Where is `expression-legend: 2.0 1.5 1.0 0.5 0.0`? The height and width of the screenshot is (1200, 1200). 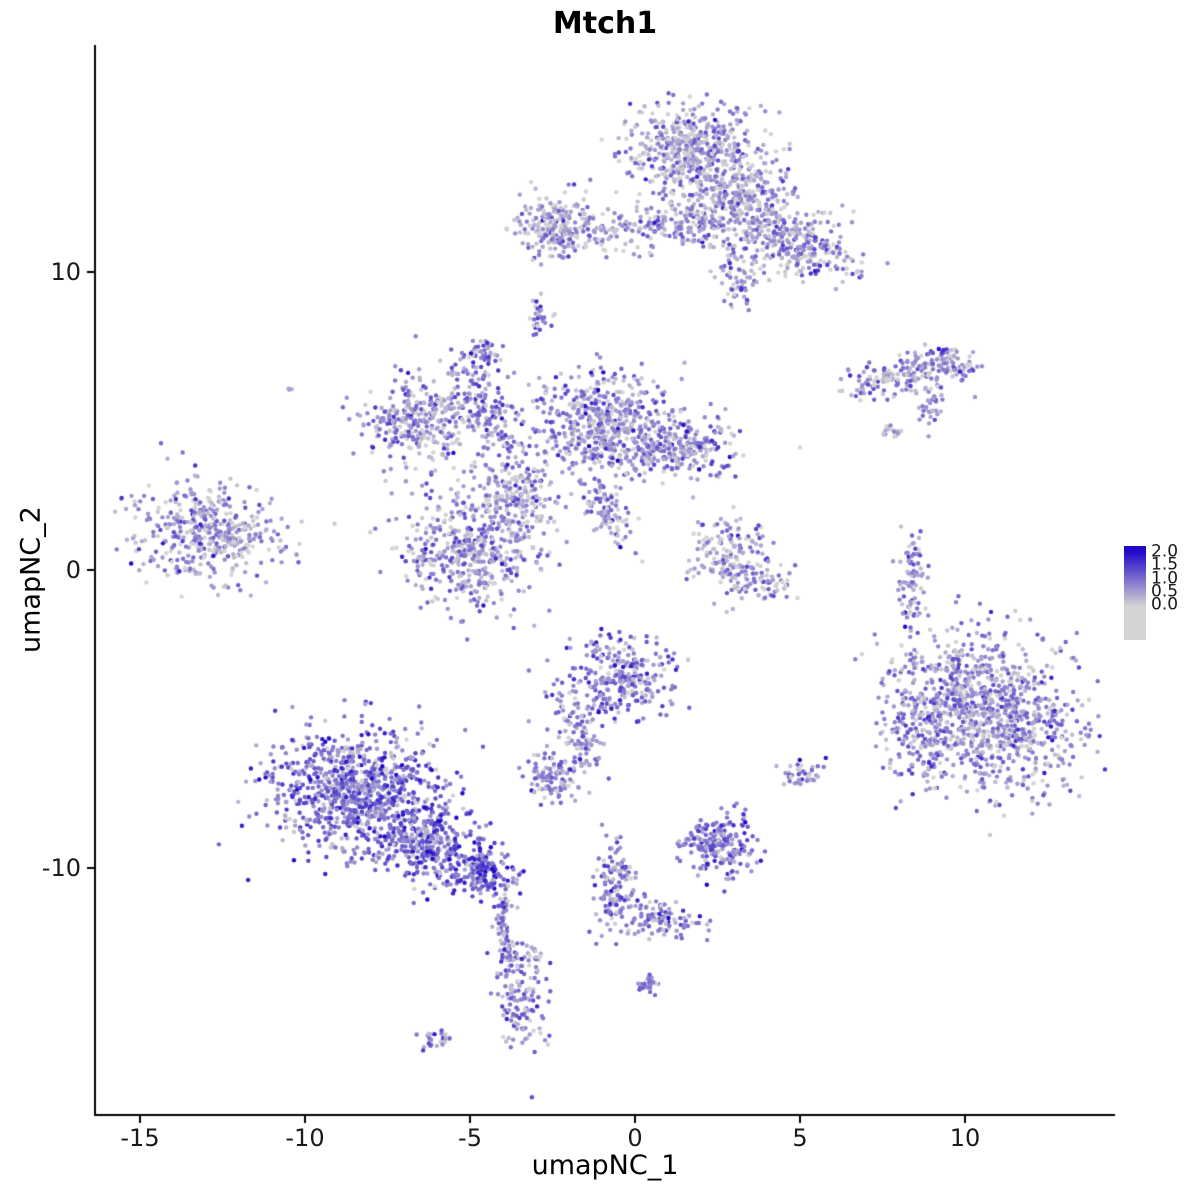 expression-legend: 2.0 1.5 1.0 0.5 0.0 is located at coordinates (1162, 593).